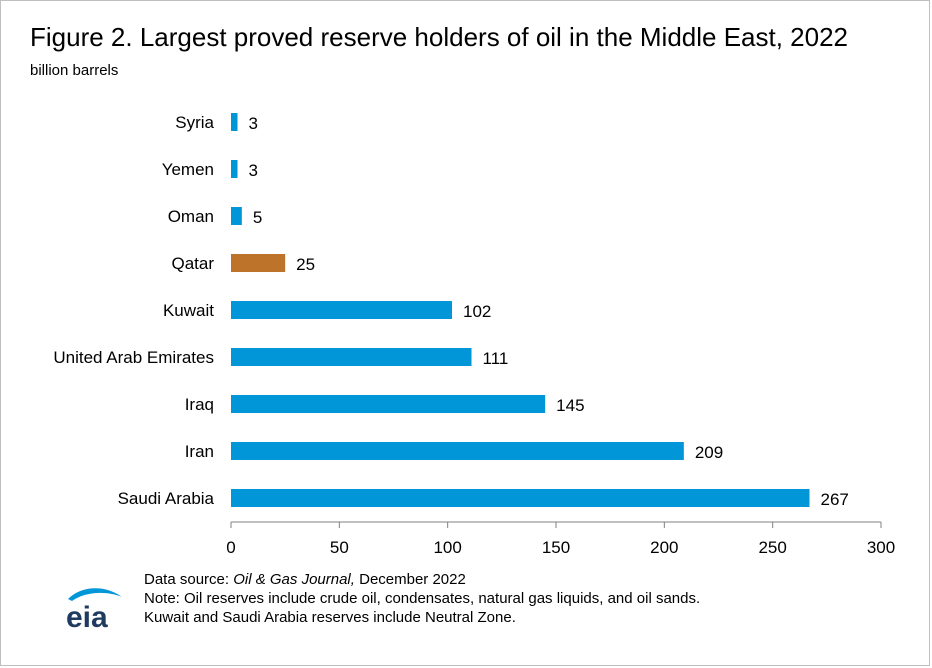  Describe the element at coordinates (234, 122) in the screenshot. I see `bar-syria` at that location.